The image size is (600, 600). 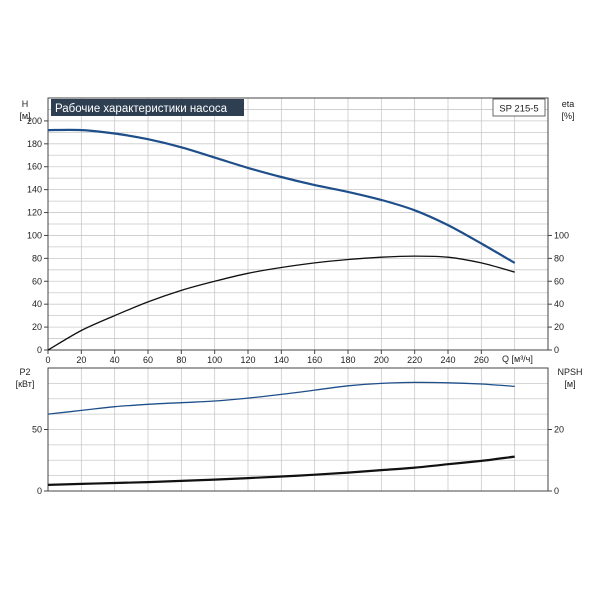 What do you see at coordinates (481, 360) in the screenshot?
I see `x-tick-label: 260` at bounding box center [481, 360].